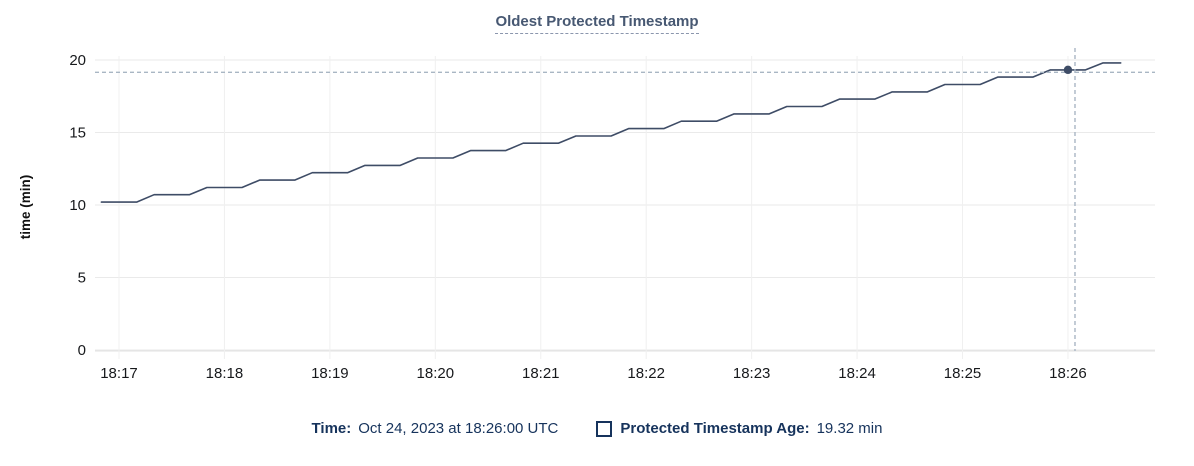 Image resolution: width=1194 pixels, height=466 pixels. I want to click on chart-title: Oldest Protected Timestamp, so click(597, 23).